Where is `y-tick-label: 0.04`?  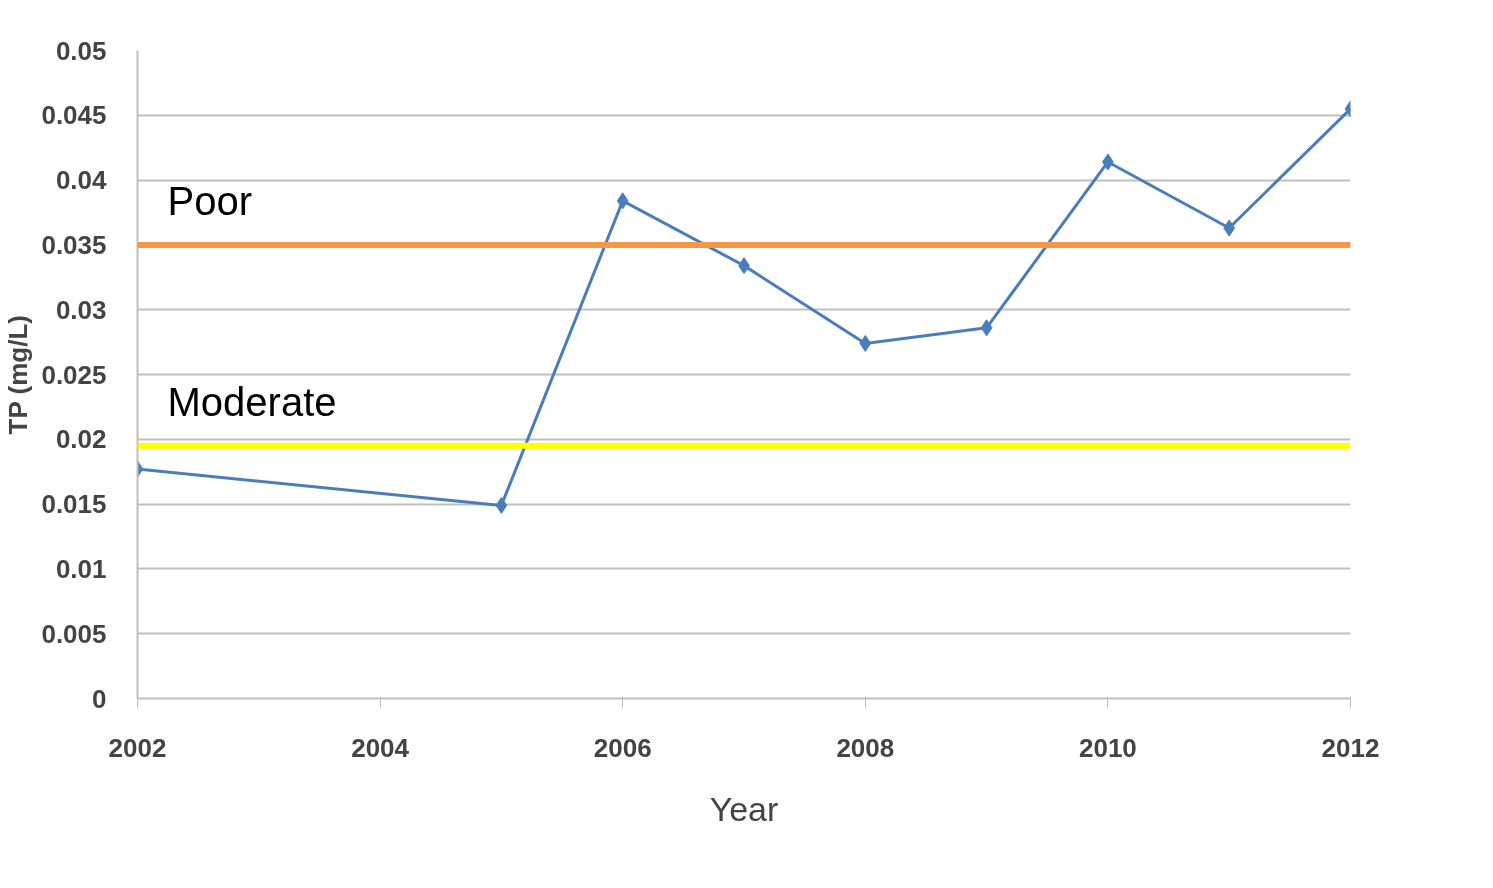 y-tick-label: 0.04 is located at coordinates (81, 180).